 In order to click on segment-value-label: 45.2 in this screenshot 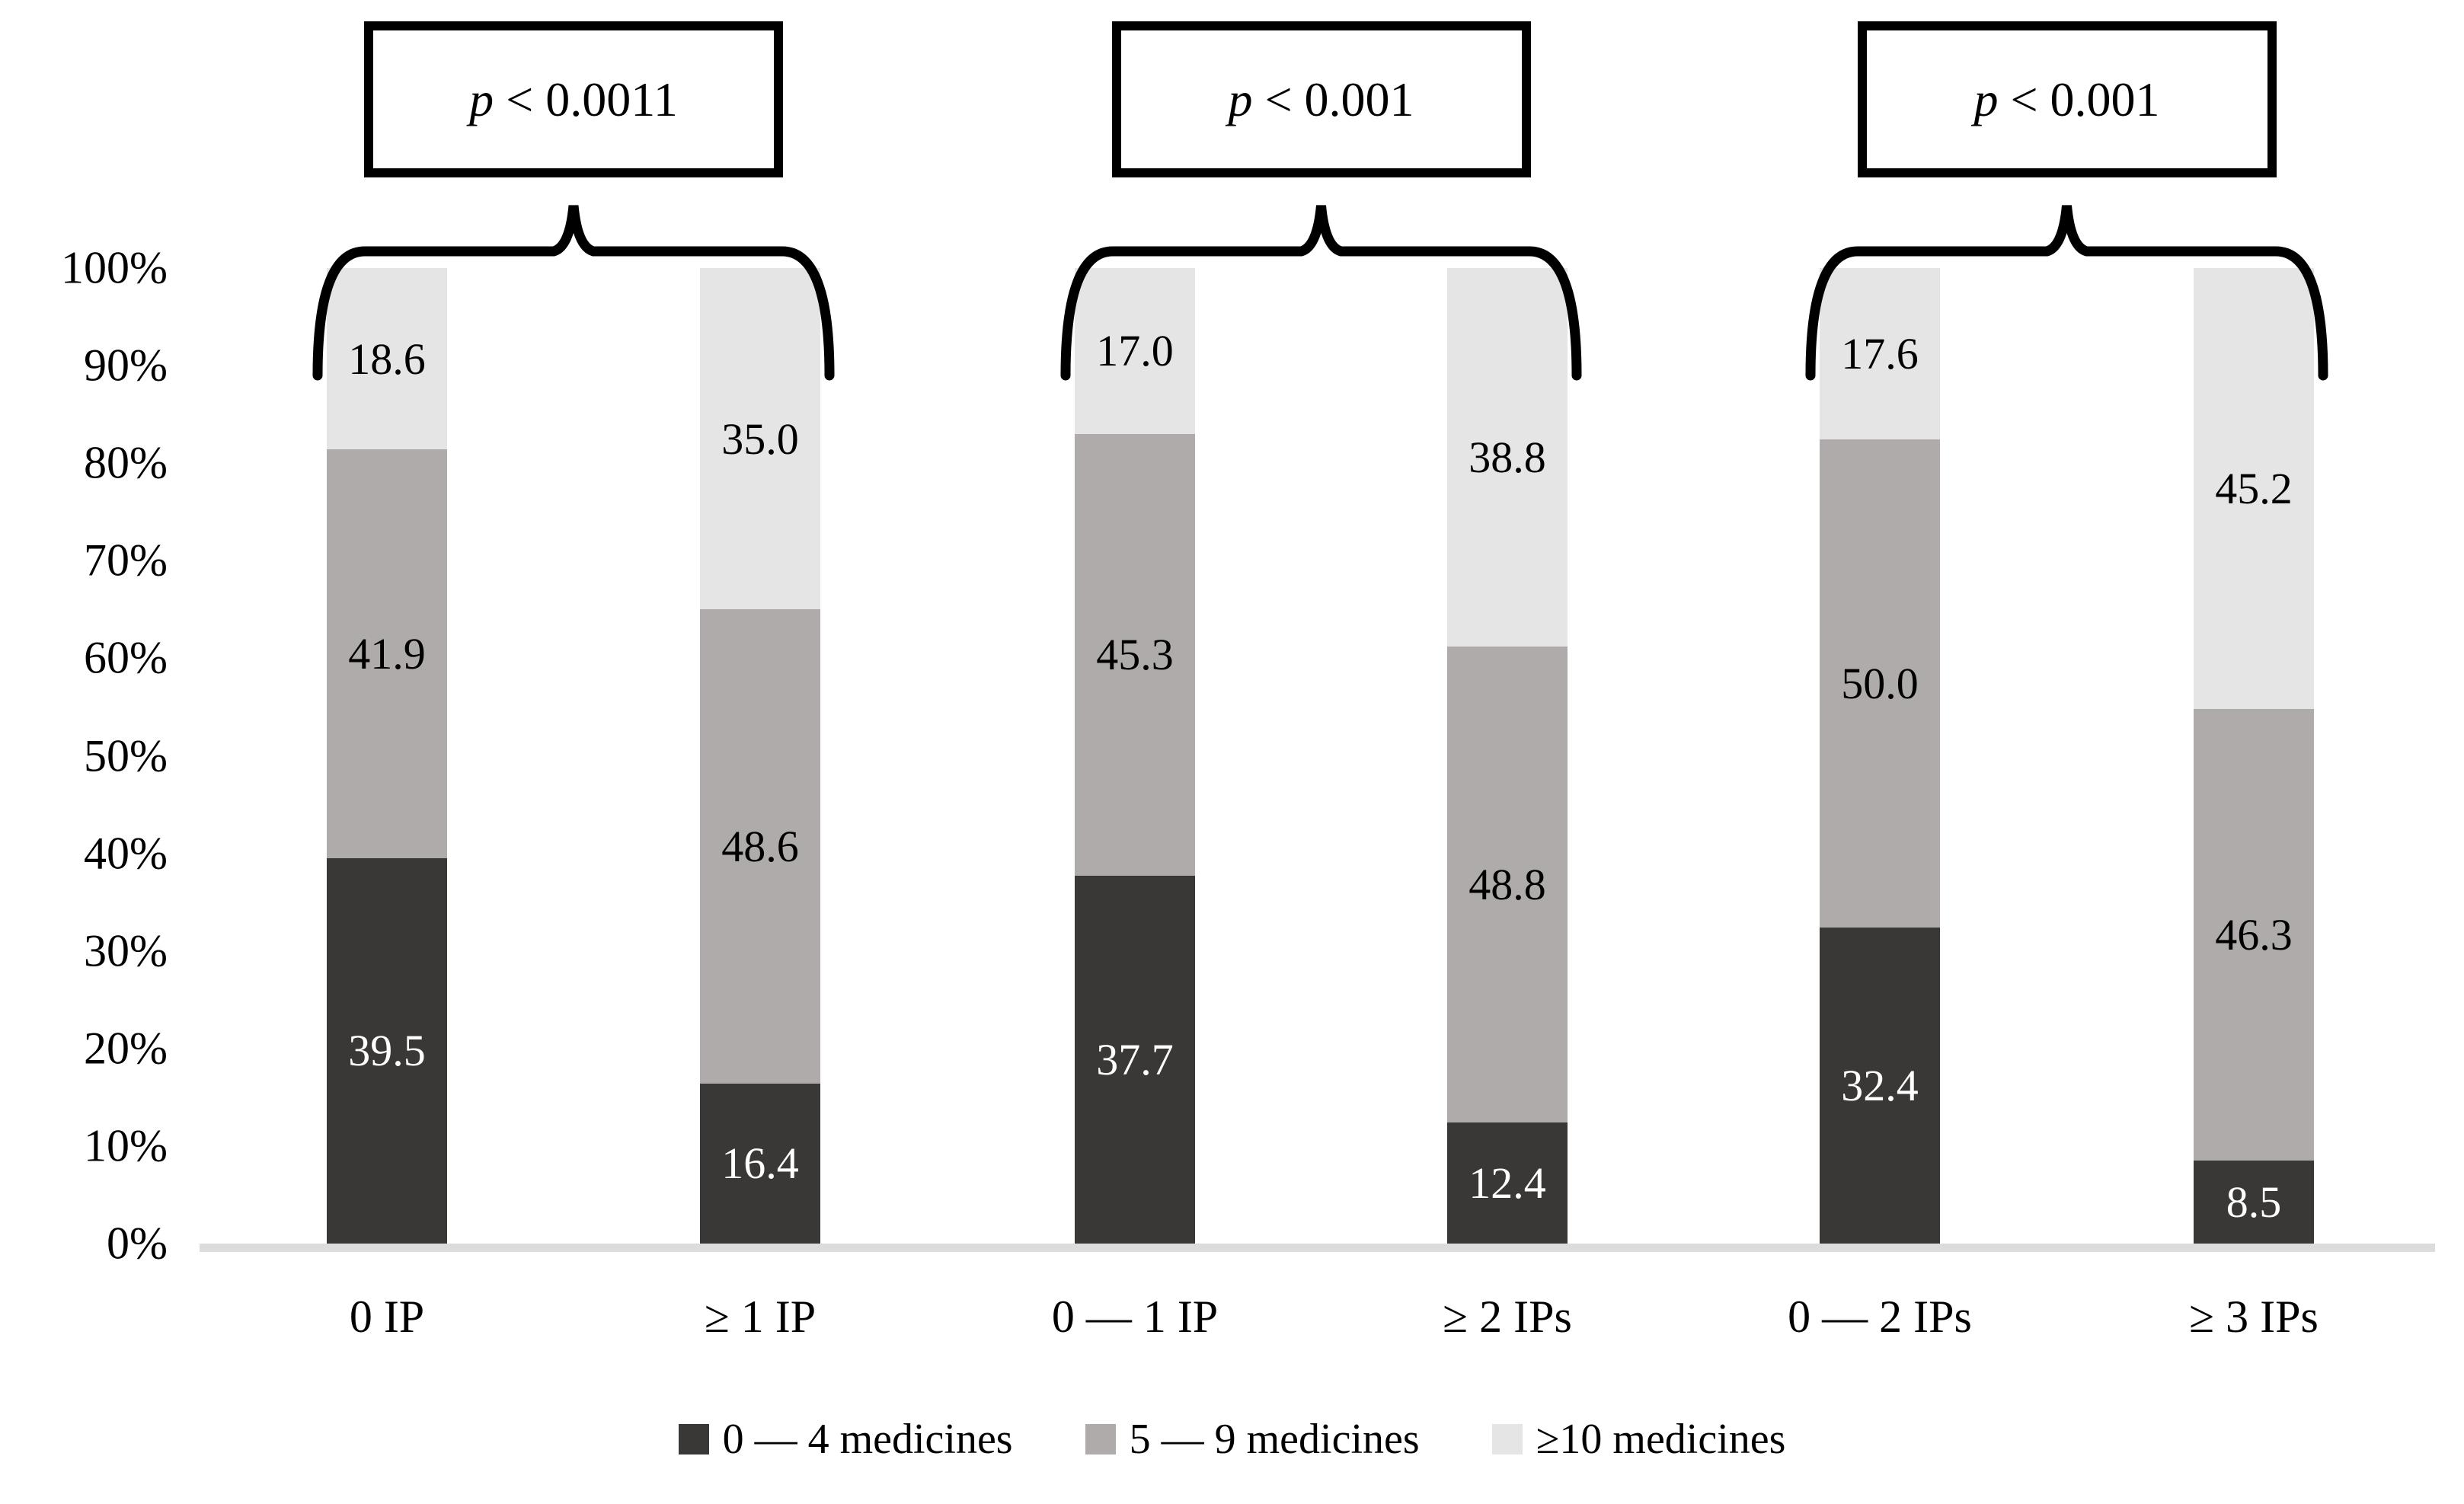, I will do `click(2254, 488)`.